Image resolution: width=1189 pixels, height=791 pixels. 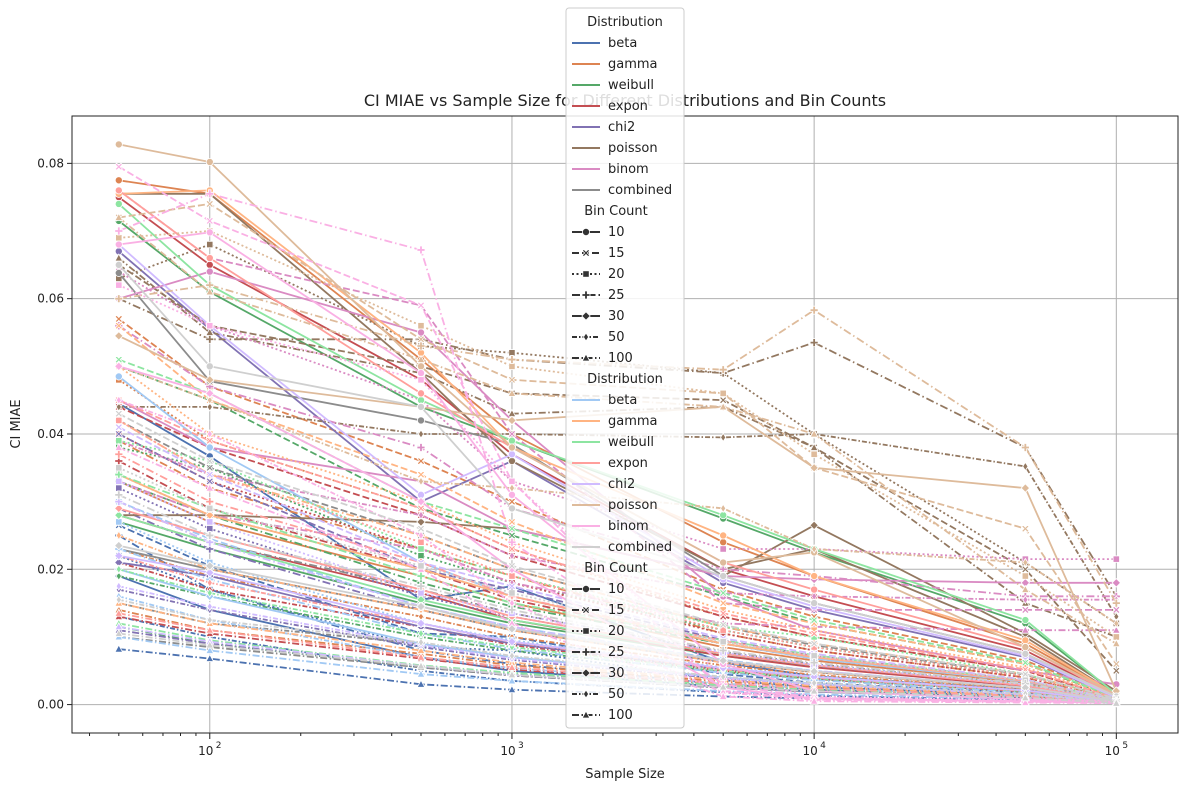 I want to click on deep-legend-weibull-label: weibull, so click(x=631, y=85).